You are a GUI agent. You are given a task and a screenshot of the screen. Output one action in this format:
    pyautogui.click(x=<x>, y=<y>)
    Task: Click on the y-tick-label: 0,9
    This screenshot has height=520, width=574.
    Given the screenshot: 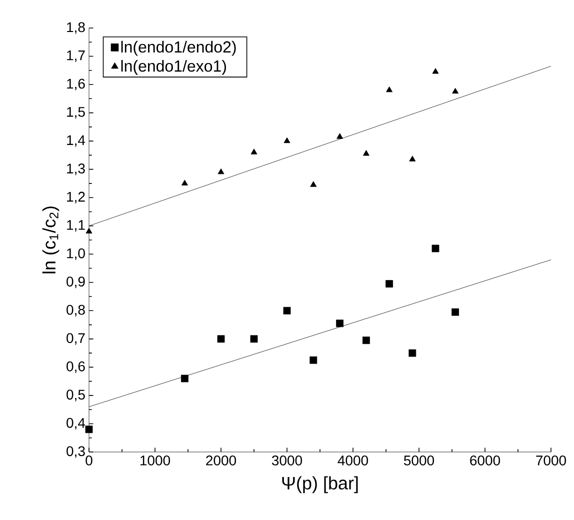 What is the action you would take?
    pyautogui.click(x=75, y=282)
    